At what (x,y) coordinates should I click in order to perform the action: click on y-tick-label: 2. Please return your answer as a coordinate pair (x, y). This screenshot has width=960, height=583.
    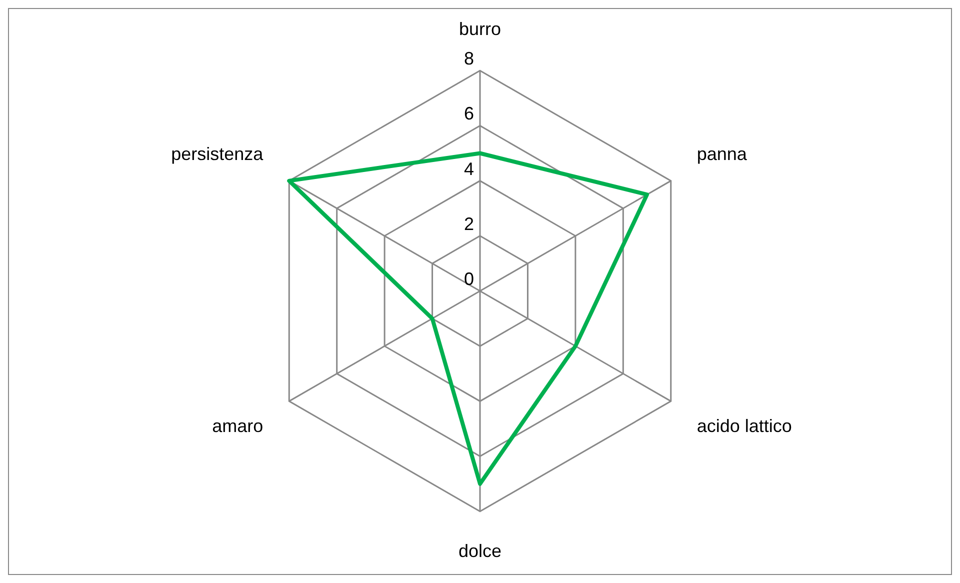
    Looking at the image, I should click on (469, 224).